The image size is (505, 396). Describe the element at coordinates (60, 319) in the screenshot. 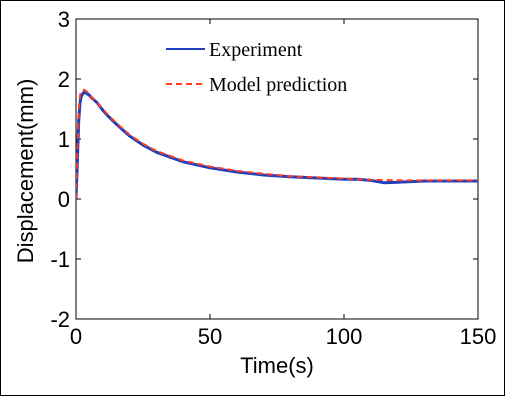

I see `y-tick-label: -2` at that location.